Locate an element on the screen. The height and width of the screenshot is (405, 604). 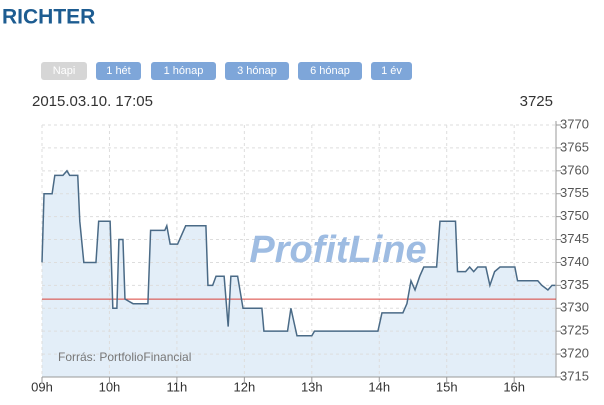
y-tick-label: 3720 is located at coordinates (574, 353).